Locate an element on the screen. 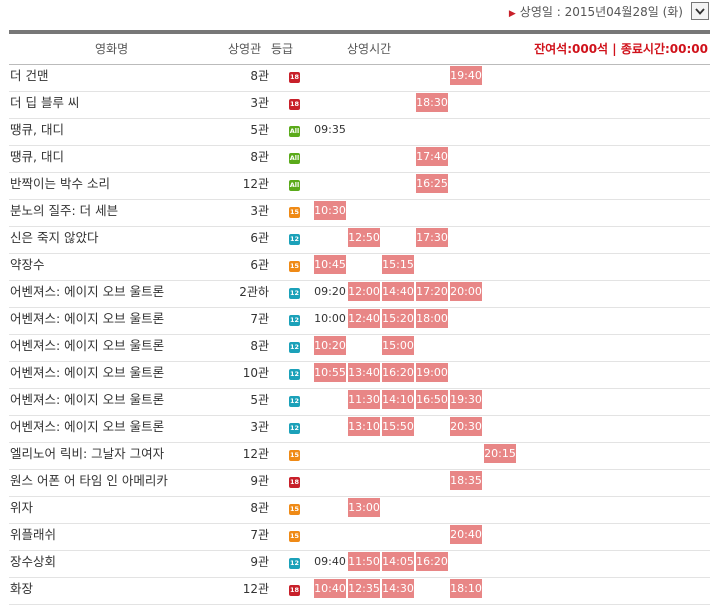  movie-title: 화장 is located at coordinates (22, 588).